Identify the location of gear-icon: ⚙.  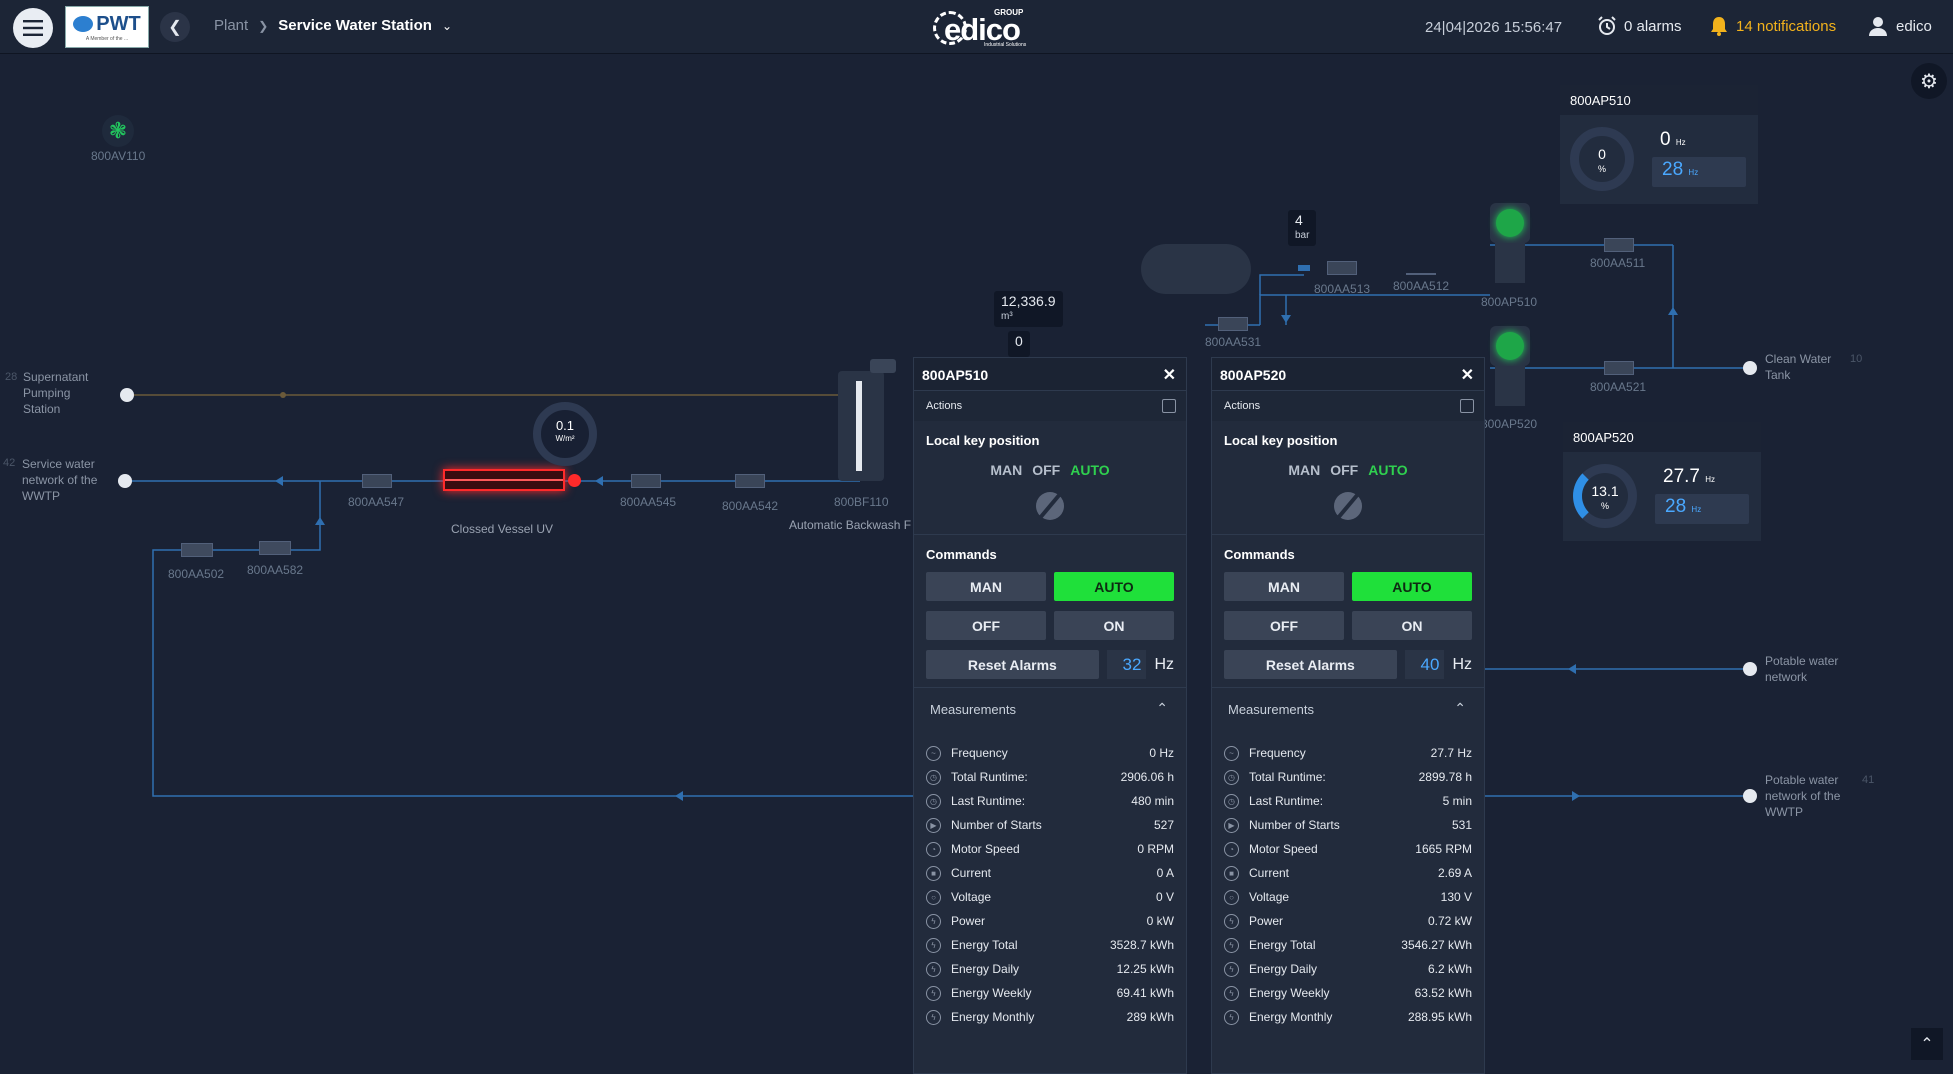
(1929, 81).